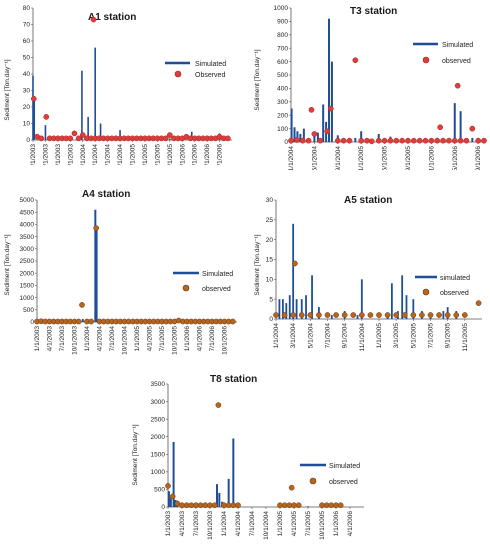  I want to click on chart-title: A4 station, so click(106, 194).